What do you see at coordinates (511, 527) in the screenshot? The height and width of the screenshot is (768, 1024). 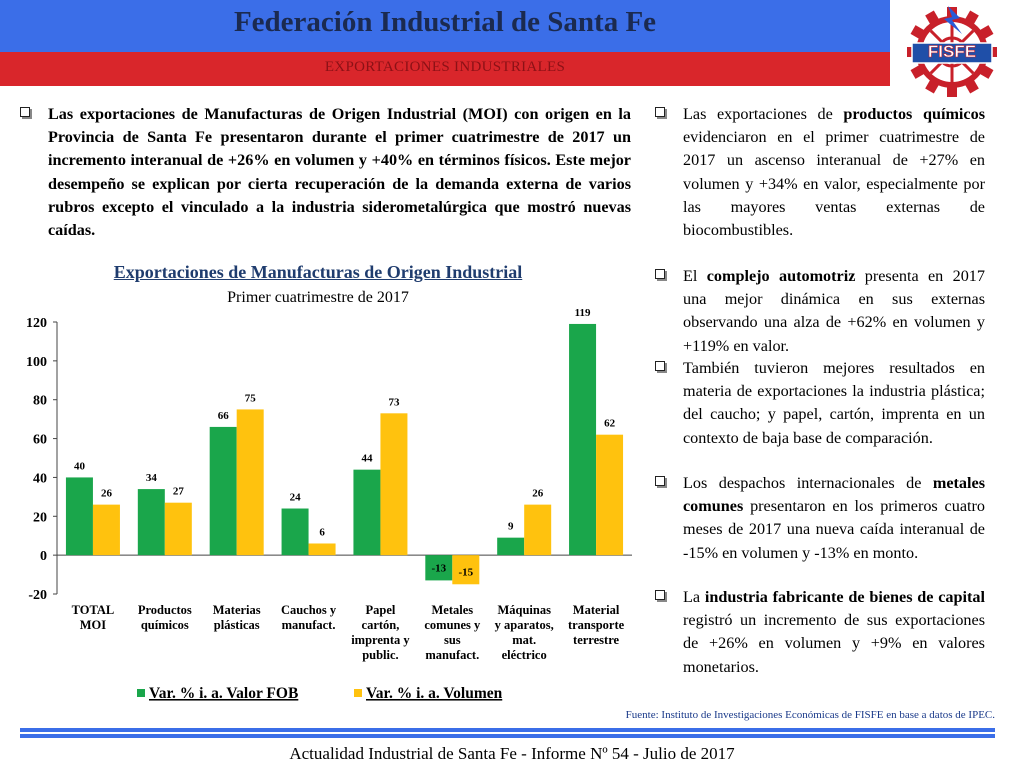 I see `data-label: 9` at bounding box center [511, 527].